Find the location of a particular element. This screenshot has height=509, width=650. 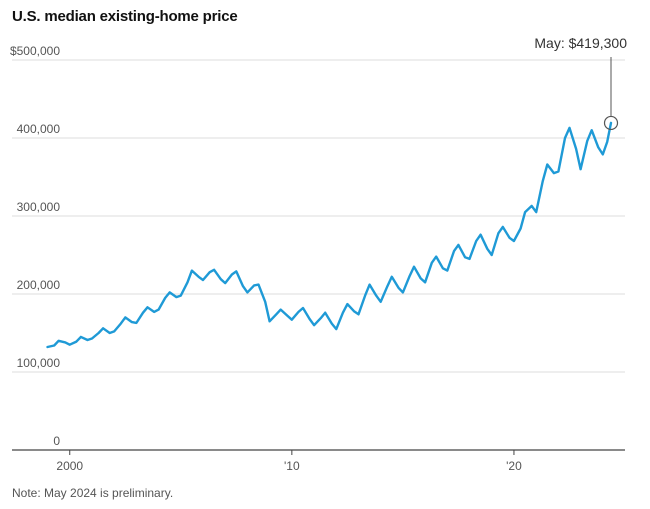

annotation-callout: May: $419,300 is located at coordinates (580, 83).